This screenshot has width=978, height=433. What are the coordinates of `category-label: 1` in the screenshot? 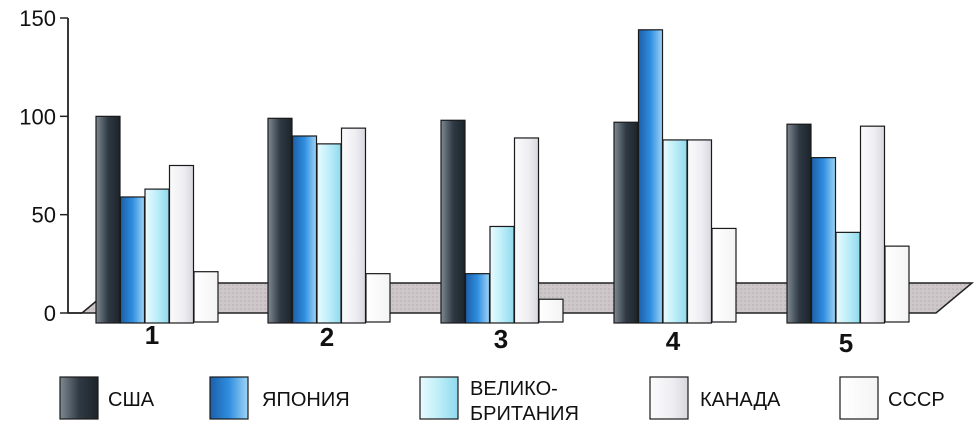 It's located at (152, 335).